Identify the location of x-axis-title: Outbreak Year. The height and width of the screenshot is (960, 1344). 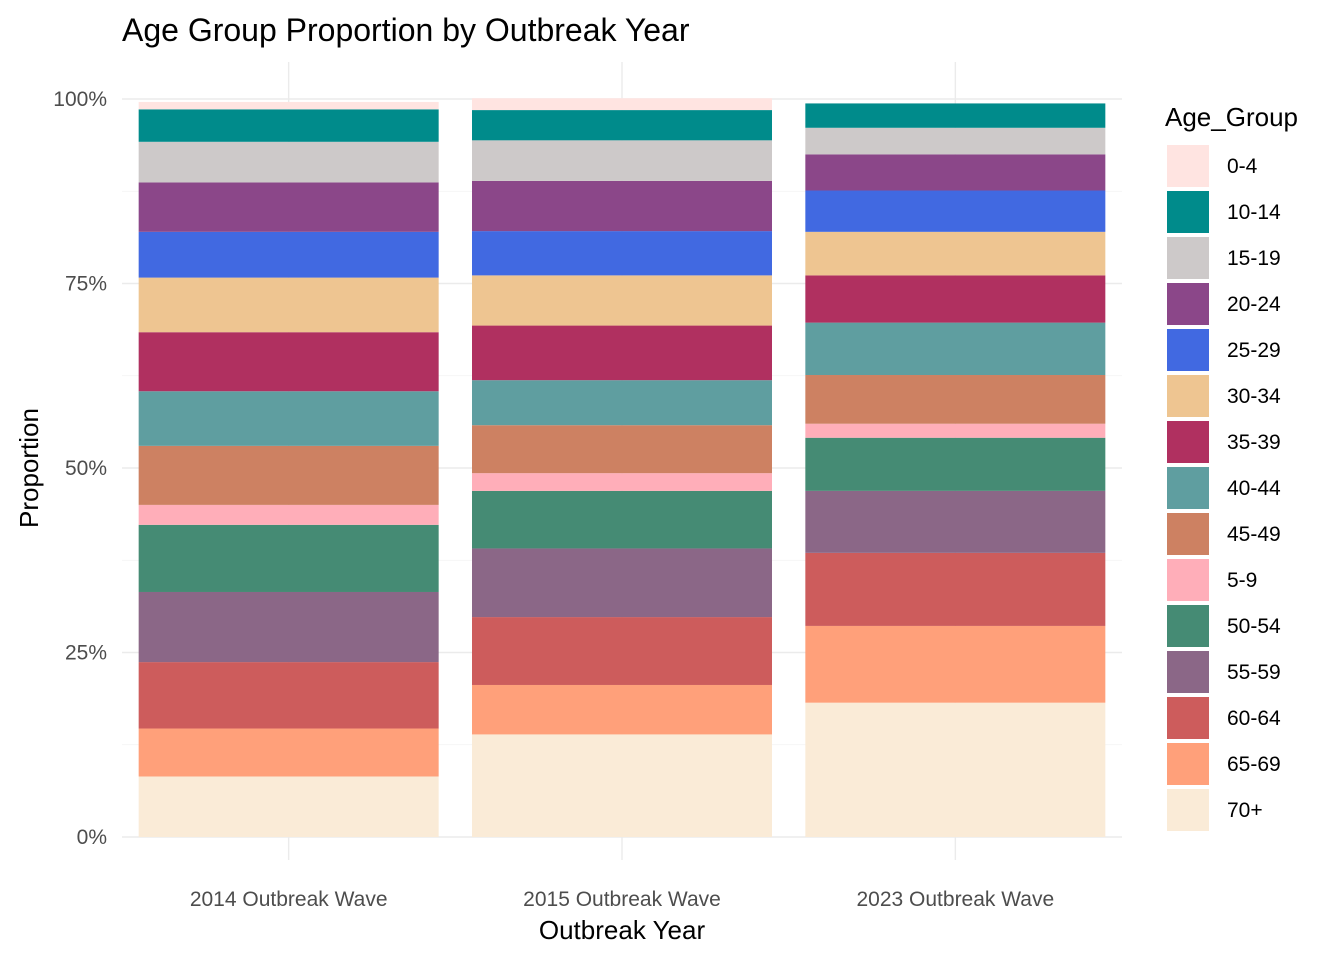
(622, 930).